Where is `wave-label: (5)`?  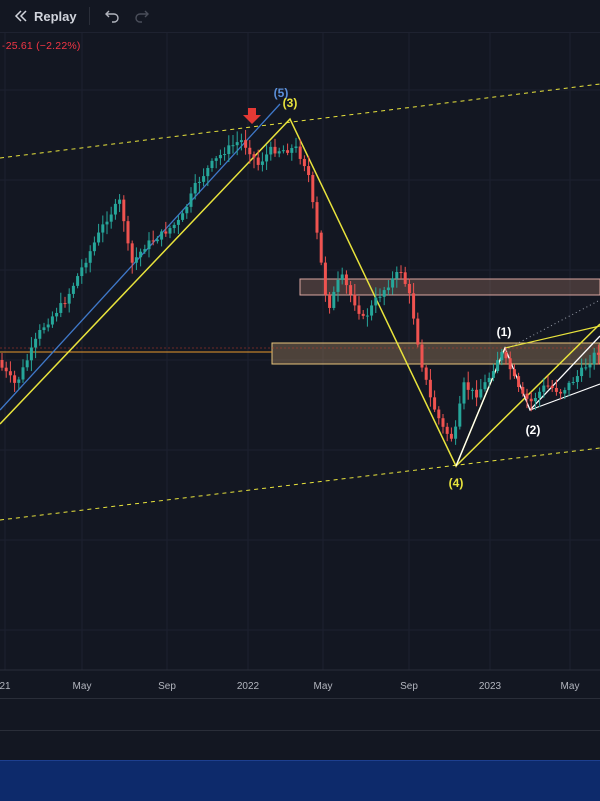 wave-label: (5) is located at coordinates (281, 93).